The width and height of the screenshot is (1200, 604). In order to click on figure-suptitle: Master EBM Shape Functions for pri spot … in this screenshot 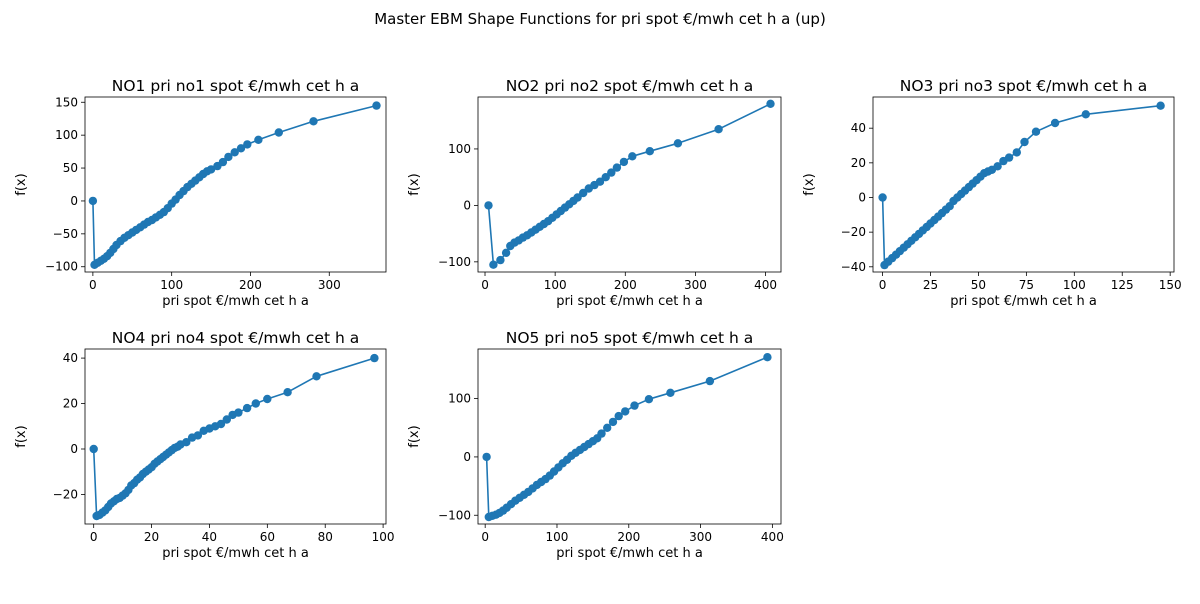, I will do `click(600, 19)`.